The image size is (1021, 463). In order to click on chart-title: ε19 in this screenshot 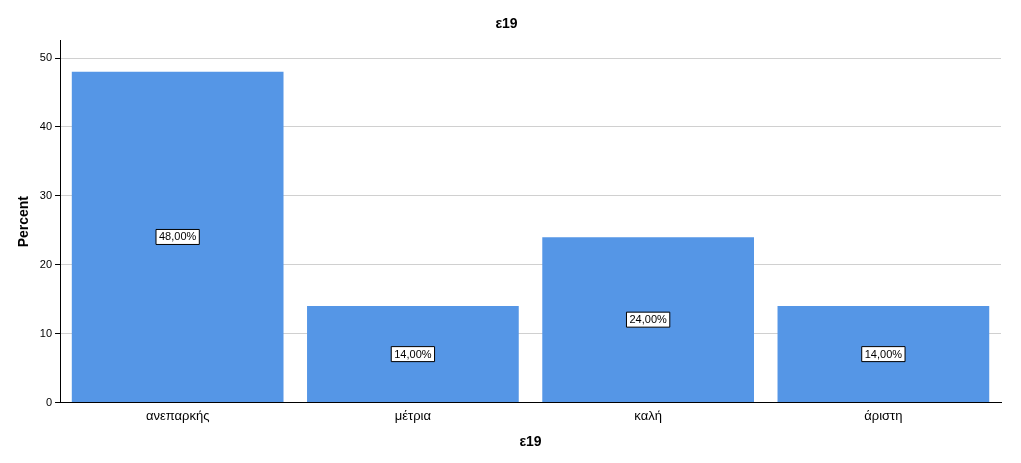, I will do `click(506, 23)`.